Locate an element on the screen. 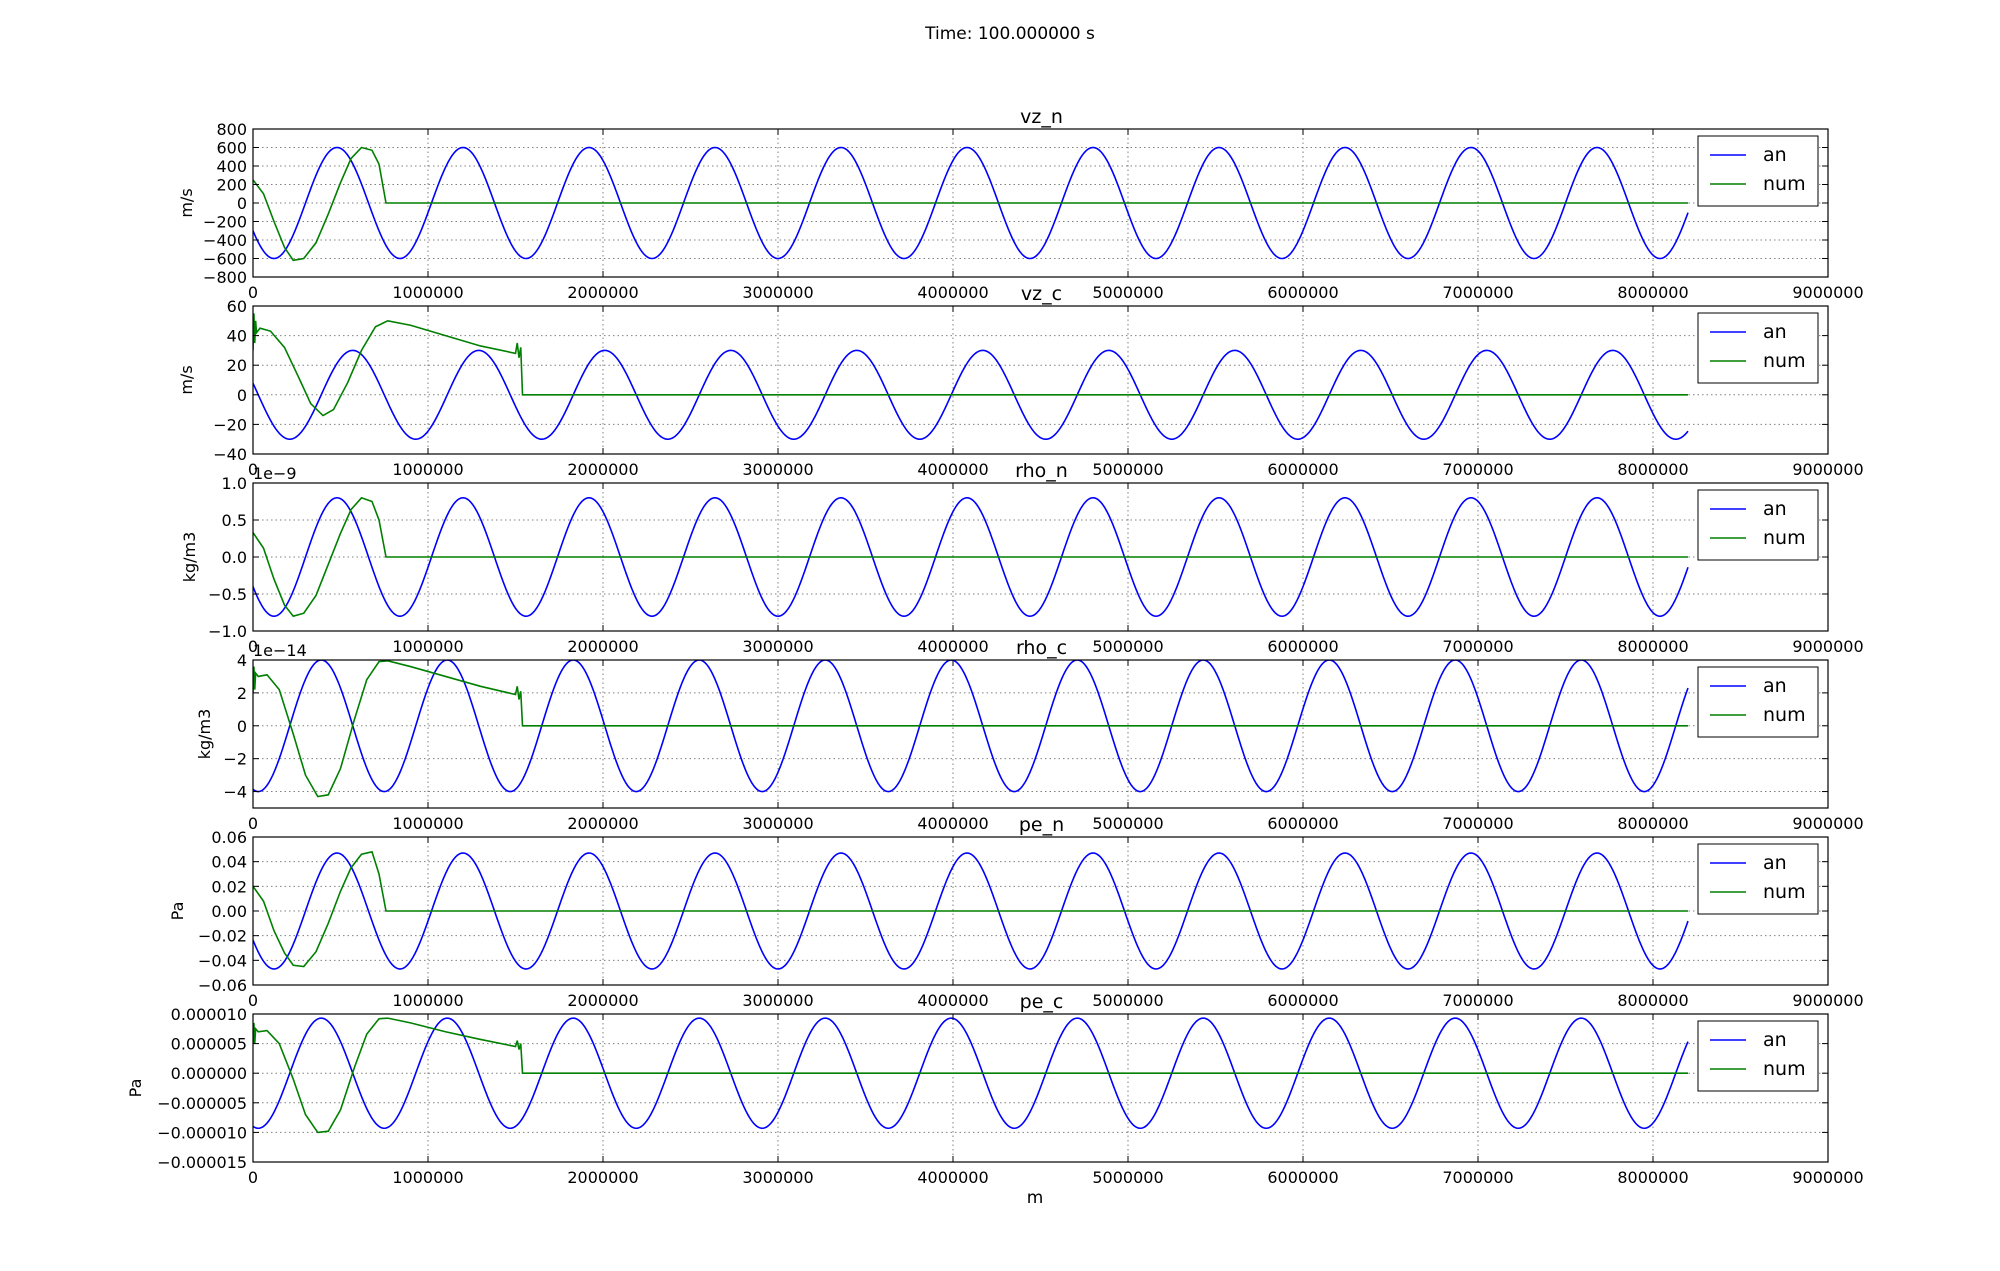  y-tick-label: 4 is located at coordinates (242, 660).